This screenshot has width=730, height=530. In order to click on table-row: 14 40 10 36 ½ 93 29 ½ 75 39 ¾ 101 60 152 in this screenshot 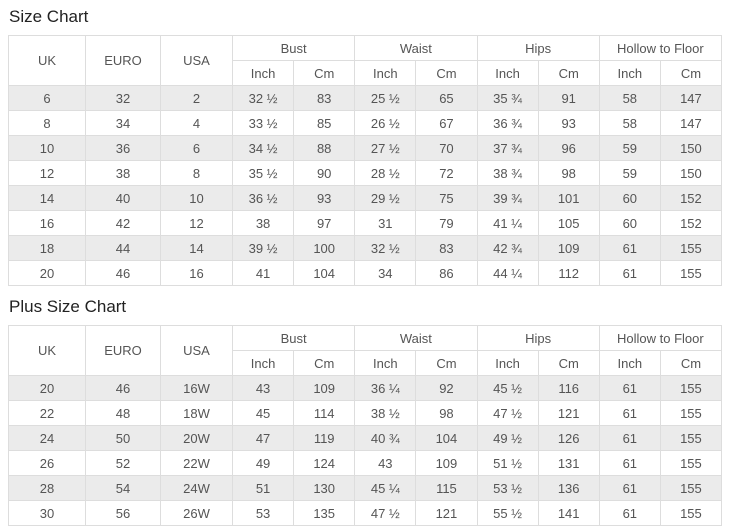, I will do `click(365, 198)`.